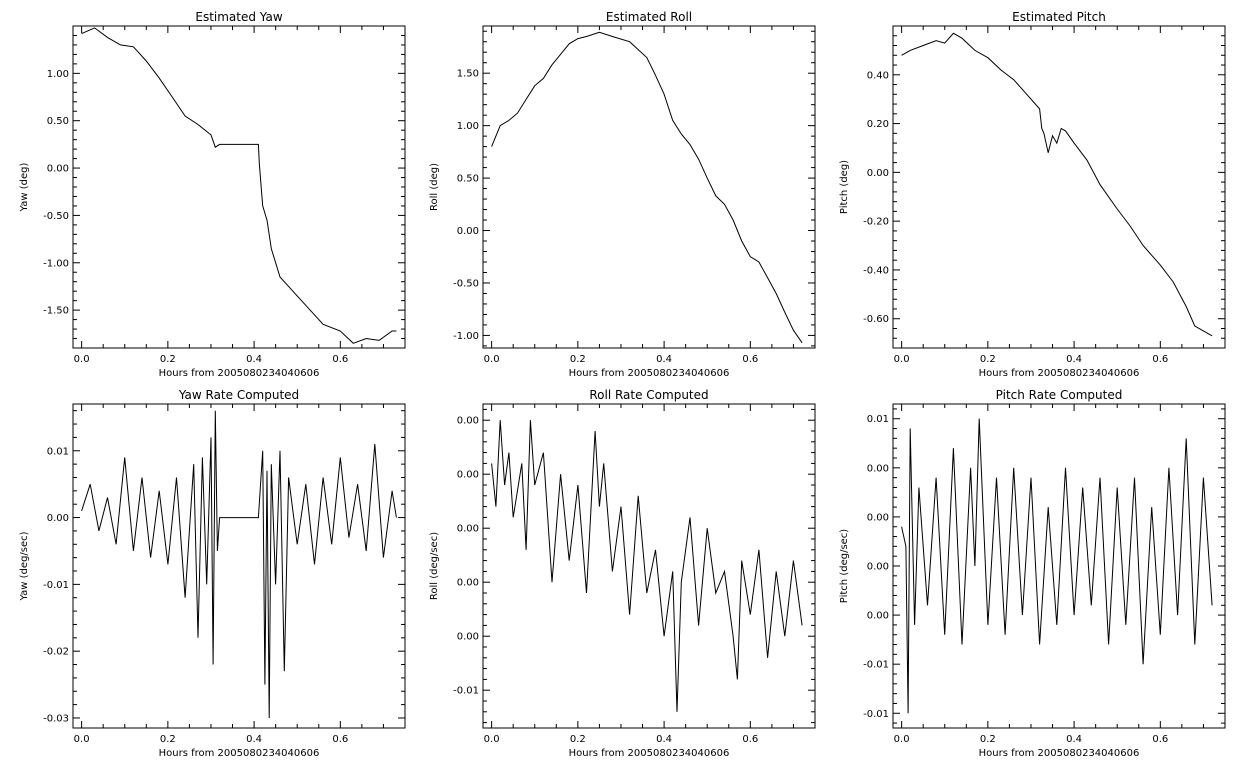 The height and width of the screenshot is (775, 1250). Describe the element at coordinates (844, 566) in the screenshot. I see `pitch-rate-y-axis-label: Pitch (deg/sec)` at that location.